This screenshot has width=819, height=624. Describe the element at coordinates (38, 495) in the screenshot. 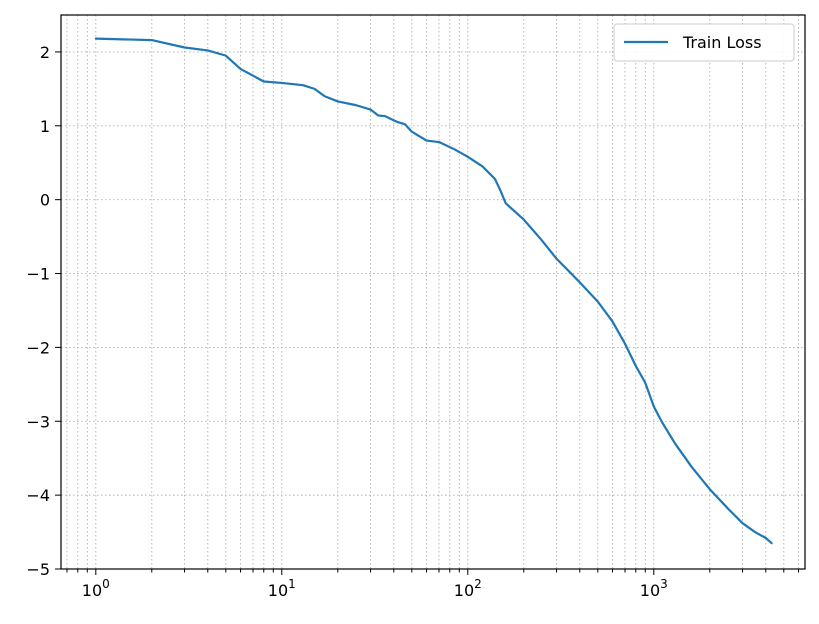

I see `y-tick-label: −4` at that location.